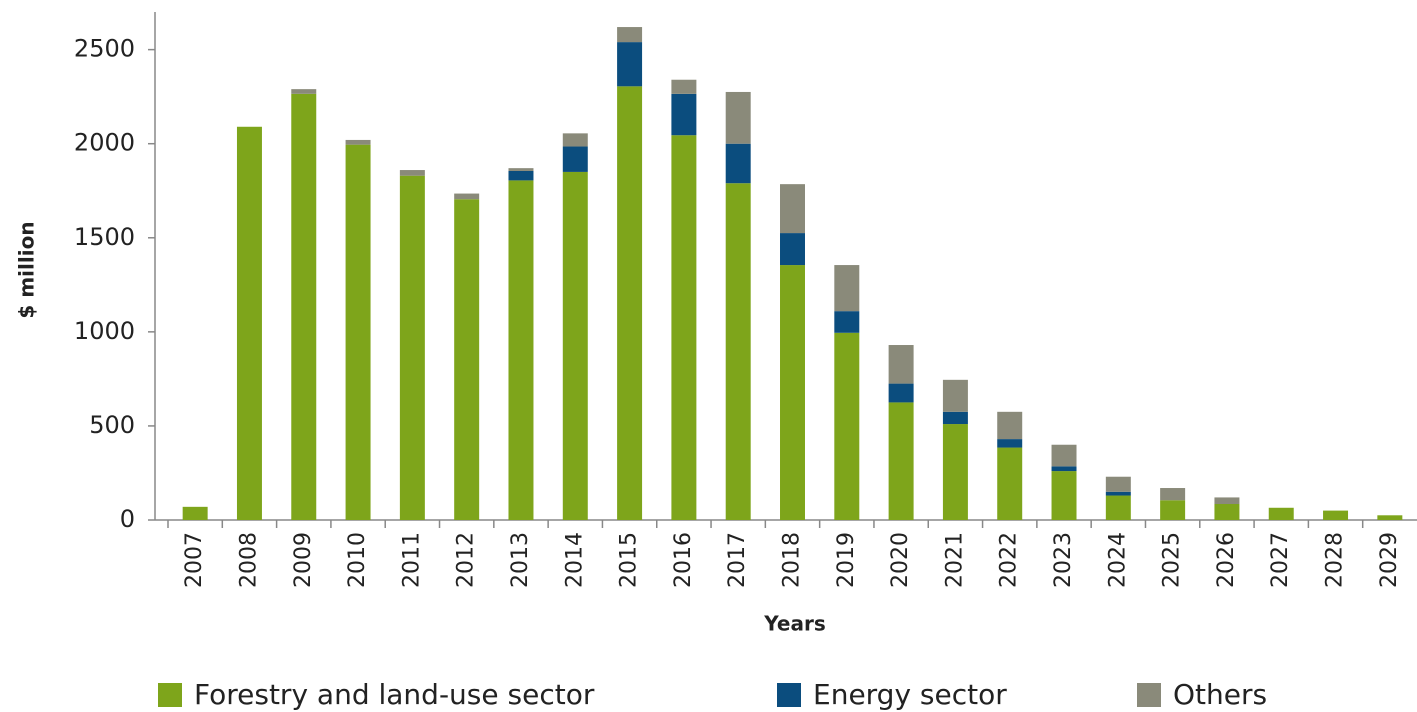 Image resolution: width=1417 pixels, height=712 pixels. What do you see at coordinates (394, 694) in the screenshot?
I see `legend-label: Forestry and land-use sector` at bounding box center [394, 694].